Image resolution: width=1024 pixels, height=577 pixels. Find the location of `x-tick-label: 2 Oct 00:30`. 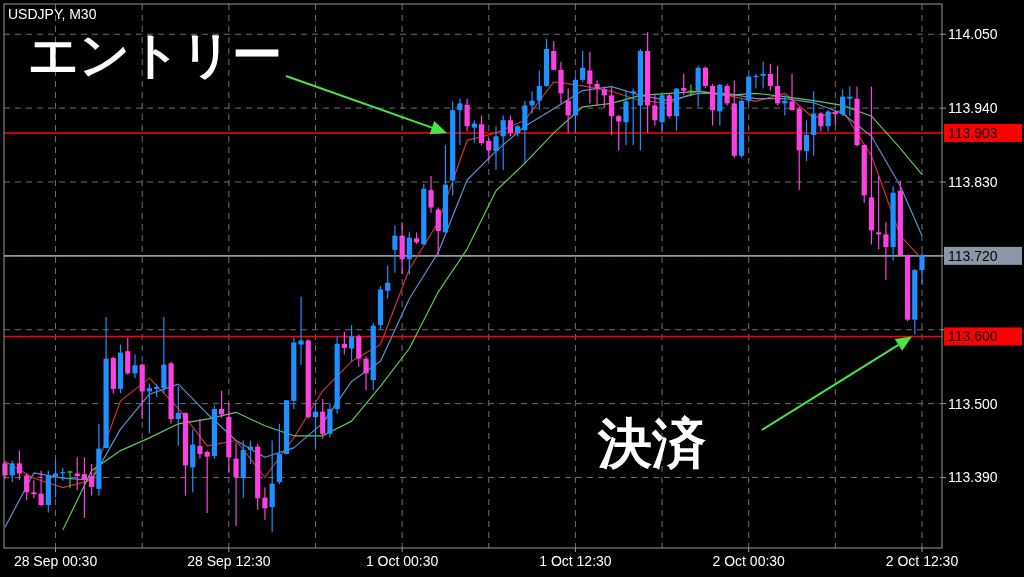

x-tick-label: 2 Oct 00:30 is located at coordinates (749, 561).